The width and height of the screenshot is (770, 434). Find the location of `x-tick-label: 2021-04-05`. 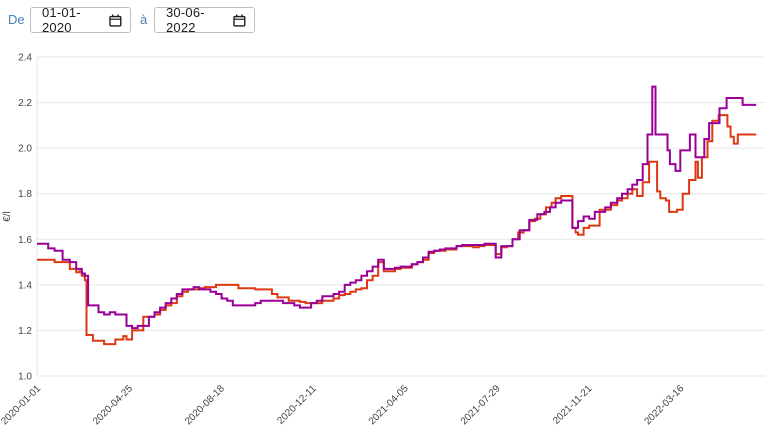

x-tick-label: 2021-04-05 is located at coordinates (389, 405).